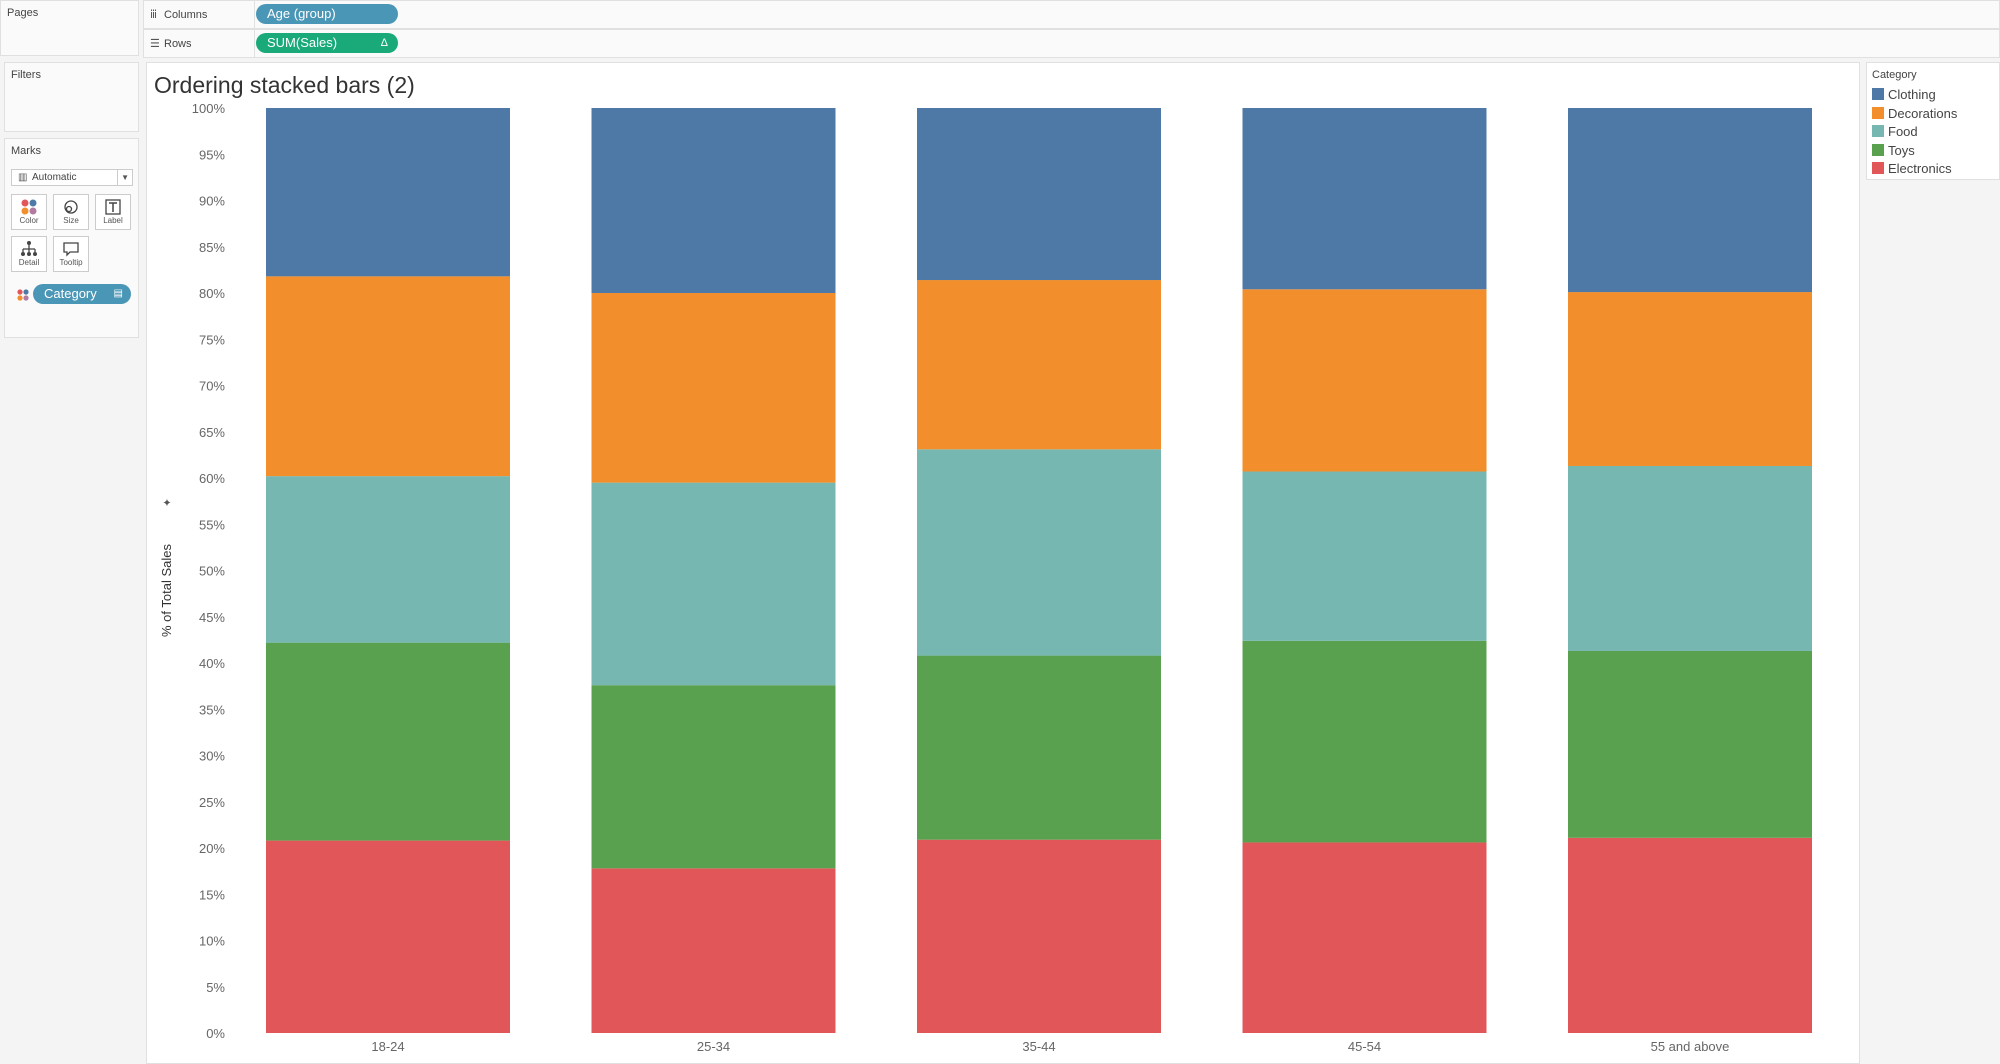  Describe the element at coordinates (29, 207) in the screenshot. I see `color-icon` at that location.